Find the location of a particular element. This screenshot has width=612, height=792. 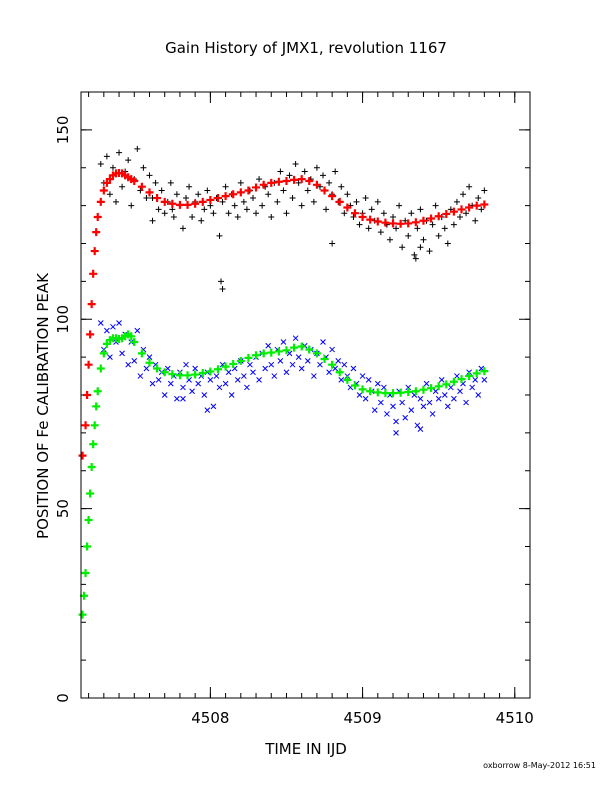

x-tick-label: 4508 is located at coordinates (210, 718).